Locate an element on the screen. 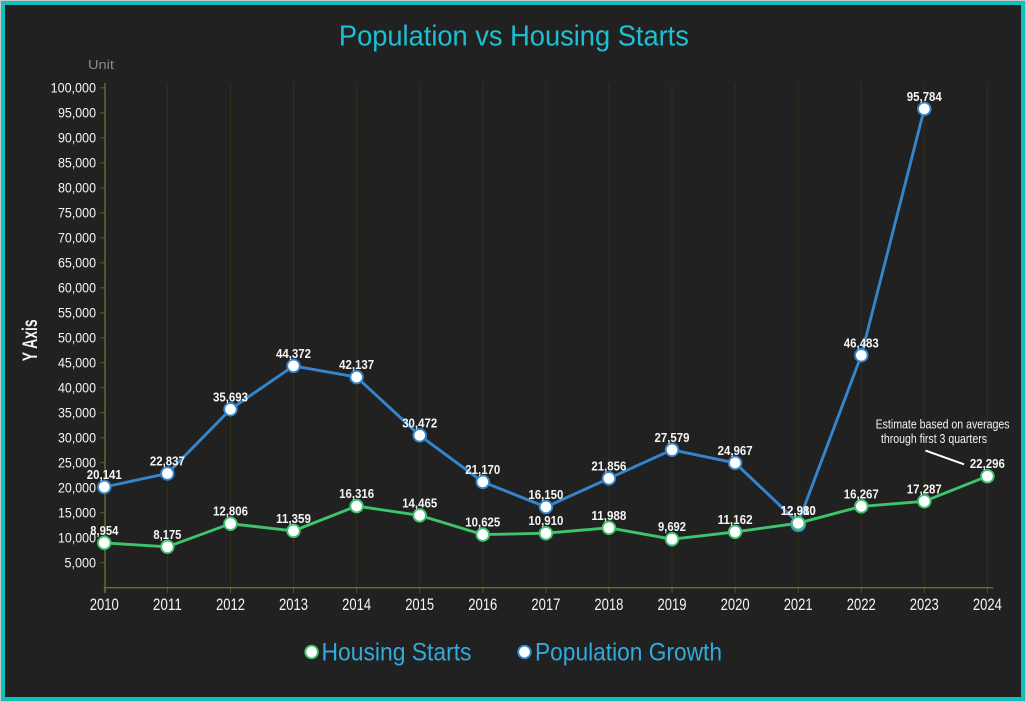 The image size is (1026, 702). svg-text: 2011 is located at coordinates (167, 605).